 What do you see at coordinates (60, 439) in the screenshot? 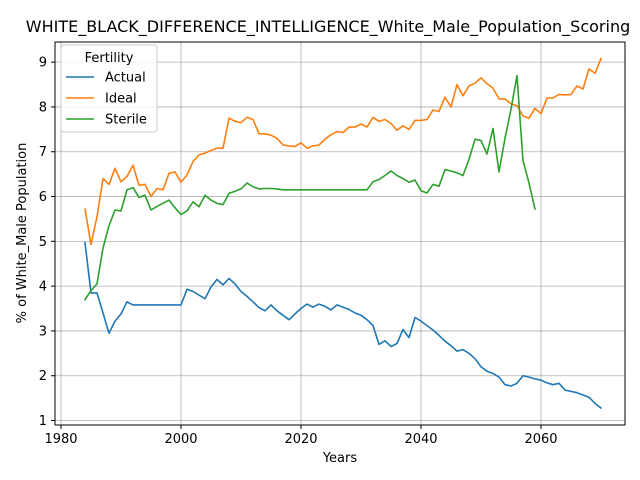
I see `x-tick-label: 1980` at bounding box center [60, 439].